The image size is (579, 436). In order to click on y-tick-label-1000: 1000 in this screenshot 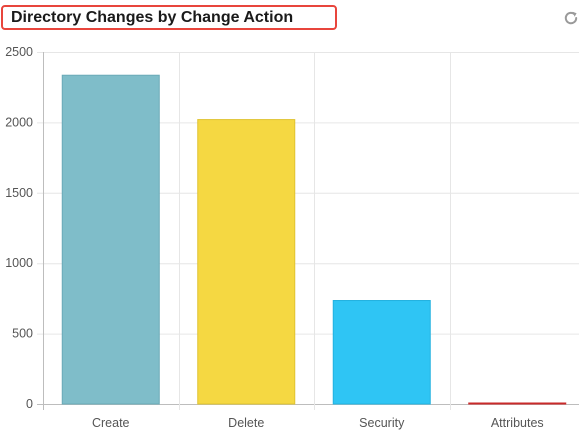, I will do `click(19, 263)`.